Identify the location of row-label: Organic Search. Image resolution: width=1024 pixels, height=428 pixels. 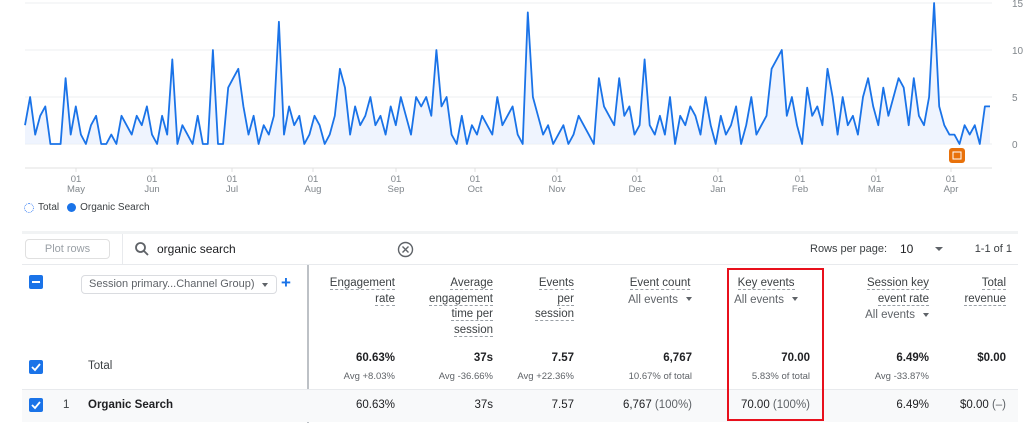
(131, 405).